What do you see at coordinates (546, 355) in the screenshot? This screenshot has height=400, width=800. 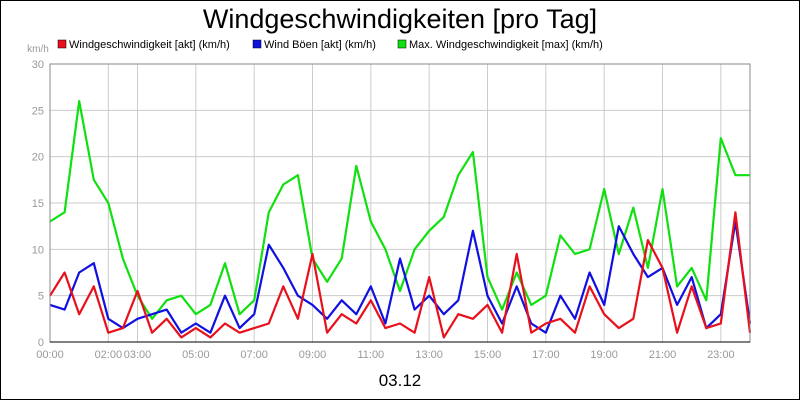 I see `x-tick-label: 17:00` at bounding box center [546, 355].